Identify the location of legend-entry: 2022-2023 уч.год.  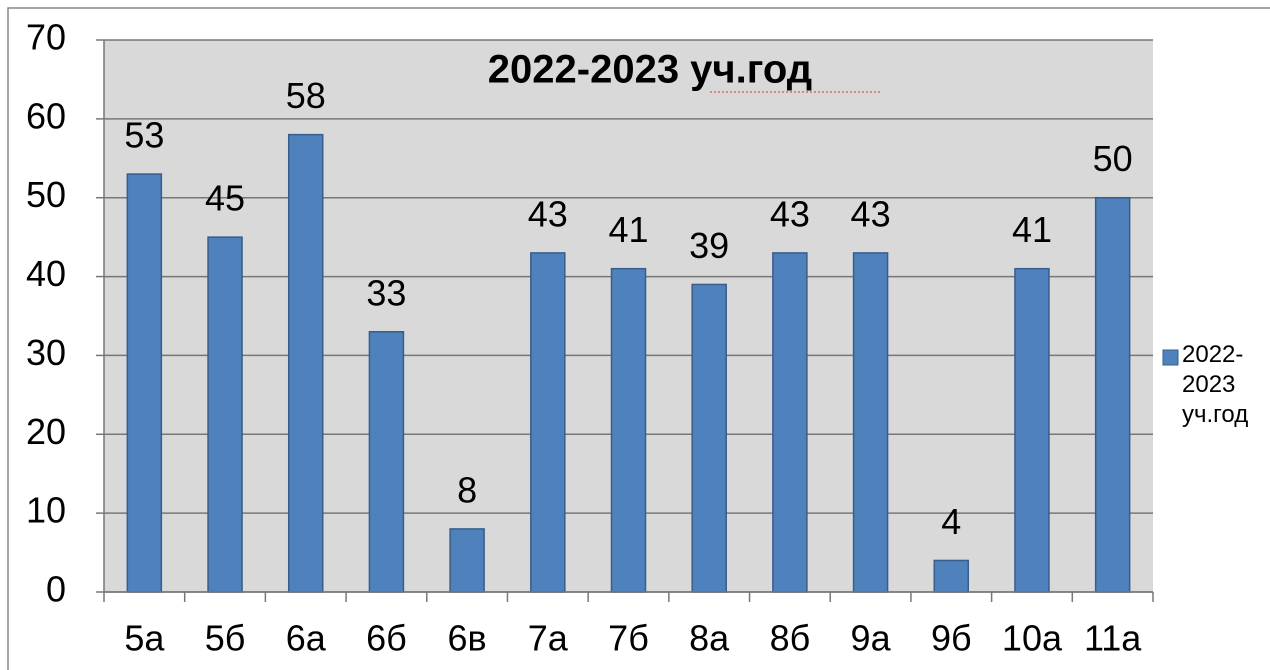
(1215, 384).